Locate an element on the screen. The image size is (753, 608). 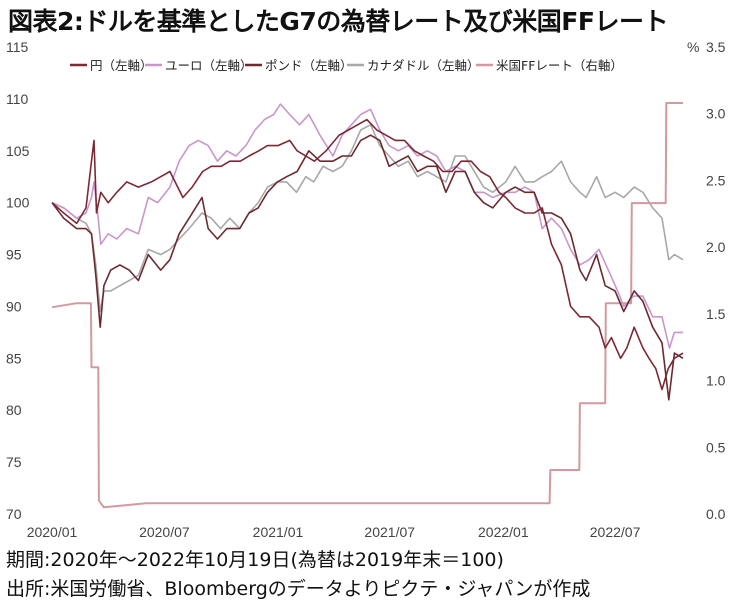
x-tick-label: 2021/01 is located at coordinates (278, 532).